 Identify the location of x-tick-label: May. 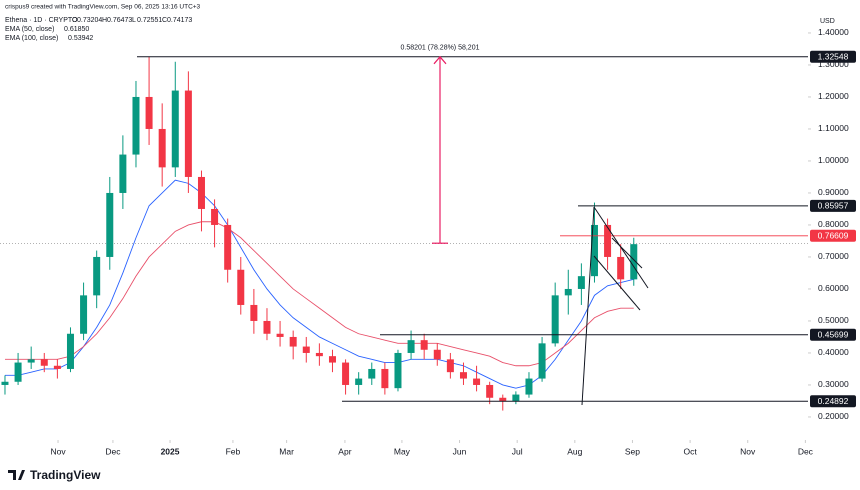
(402, 451).